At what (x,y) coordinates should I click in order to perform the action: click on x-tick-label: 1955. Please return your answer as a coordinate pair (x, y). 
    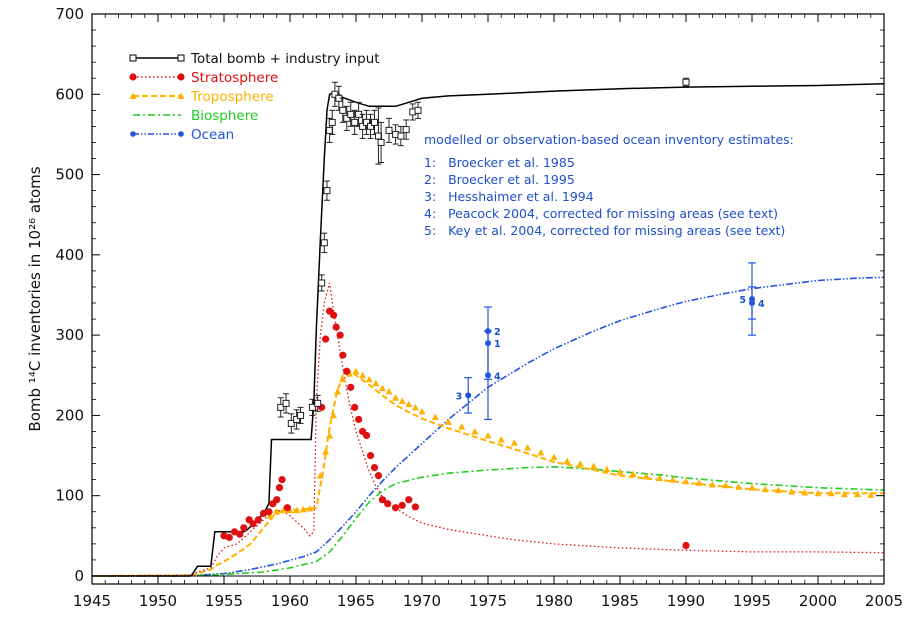
    Looking at the image, I should click on (224, 601).